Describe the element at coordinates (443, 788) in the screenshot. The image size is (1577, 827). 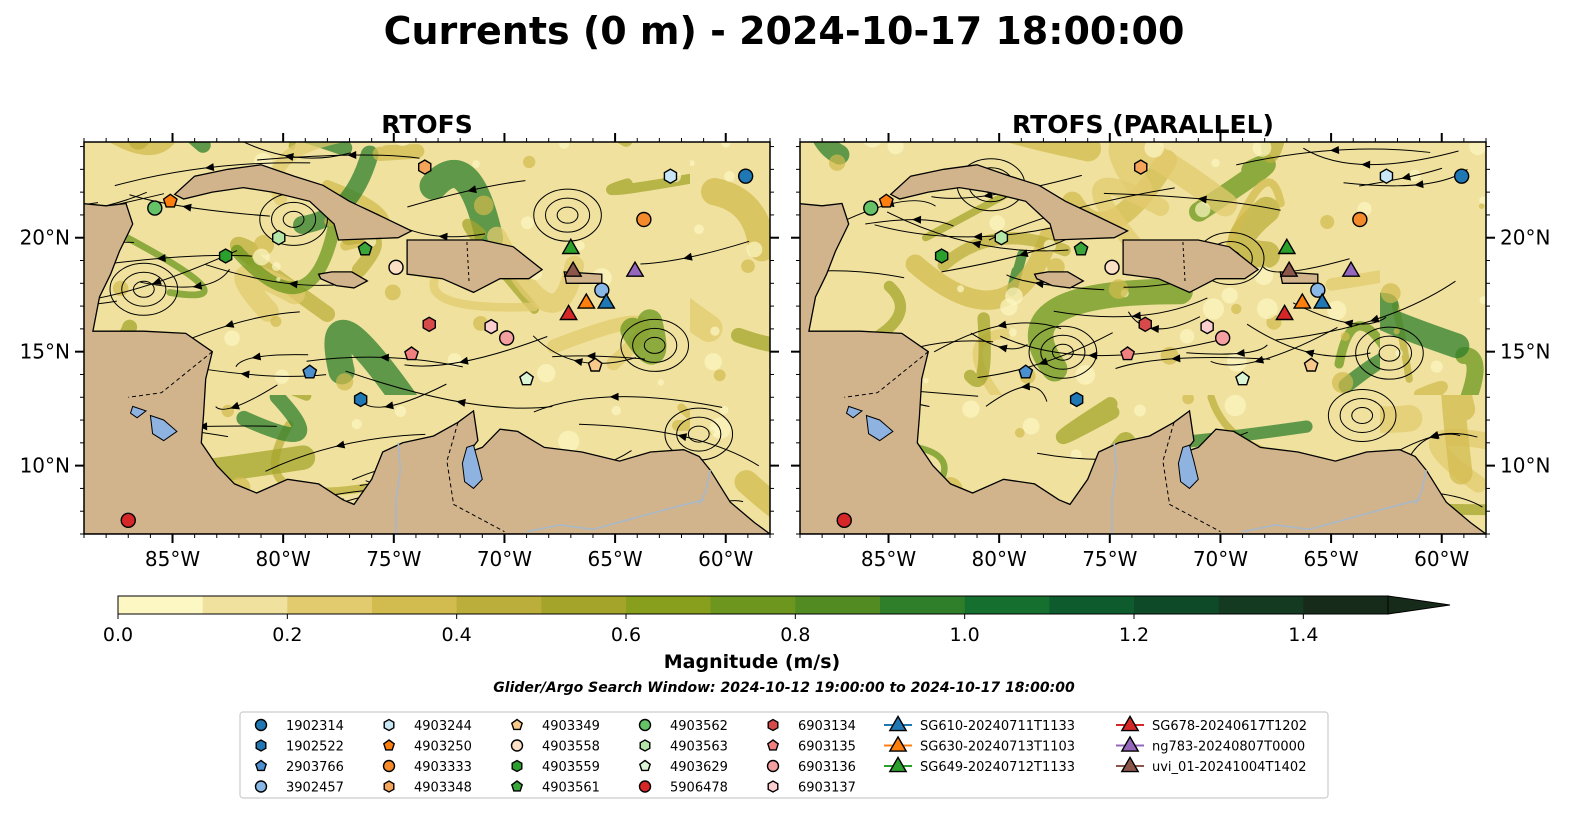
I see `legend-label: 4903348` at that location.